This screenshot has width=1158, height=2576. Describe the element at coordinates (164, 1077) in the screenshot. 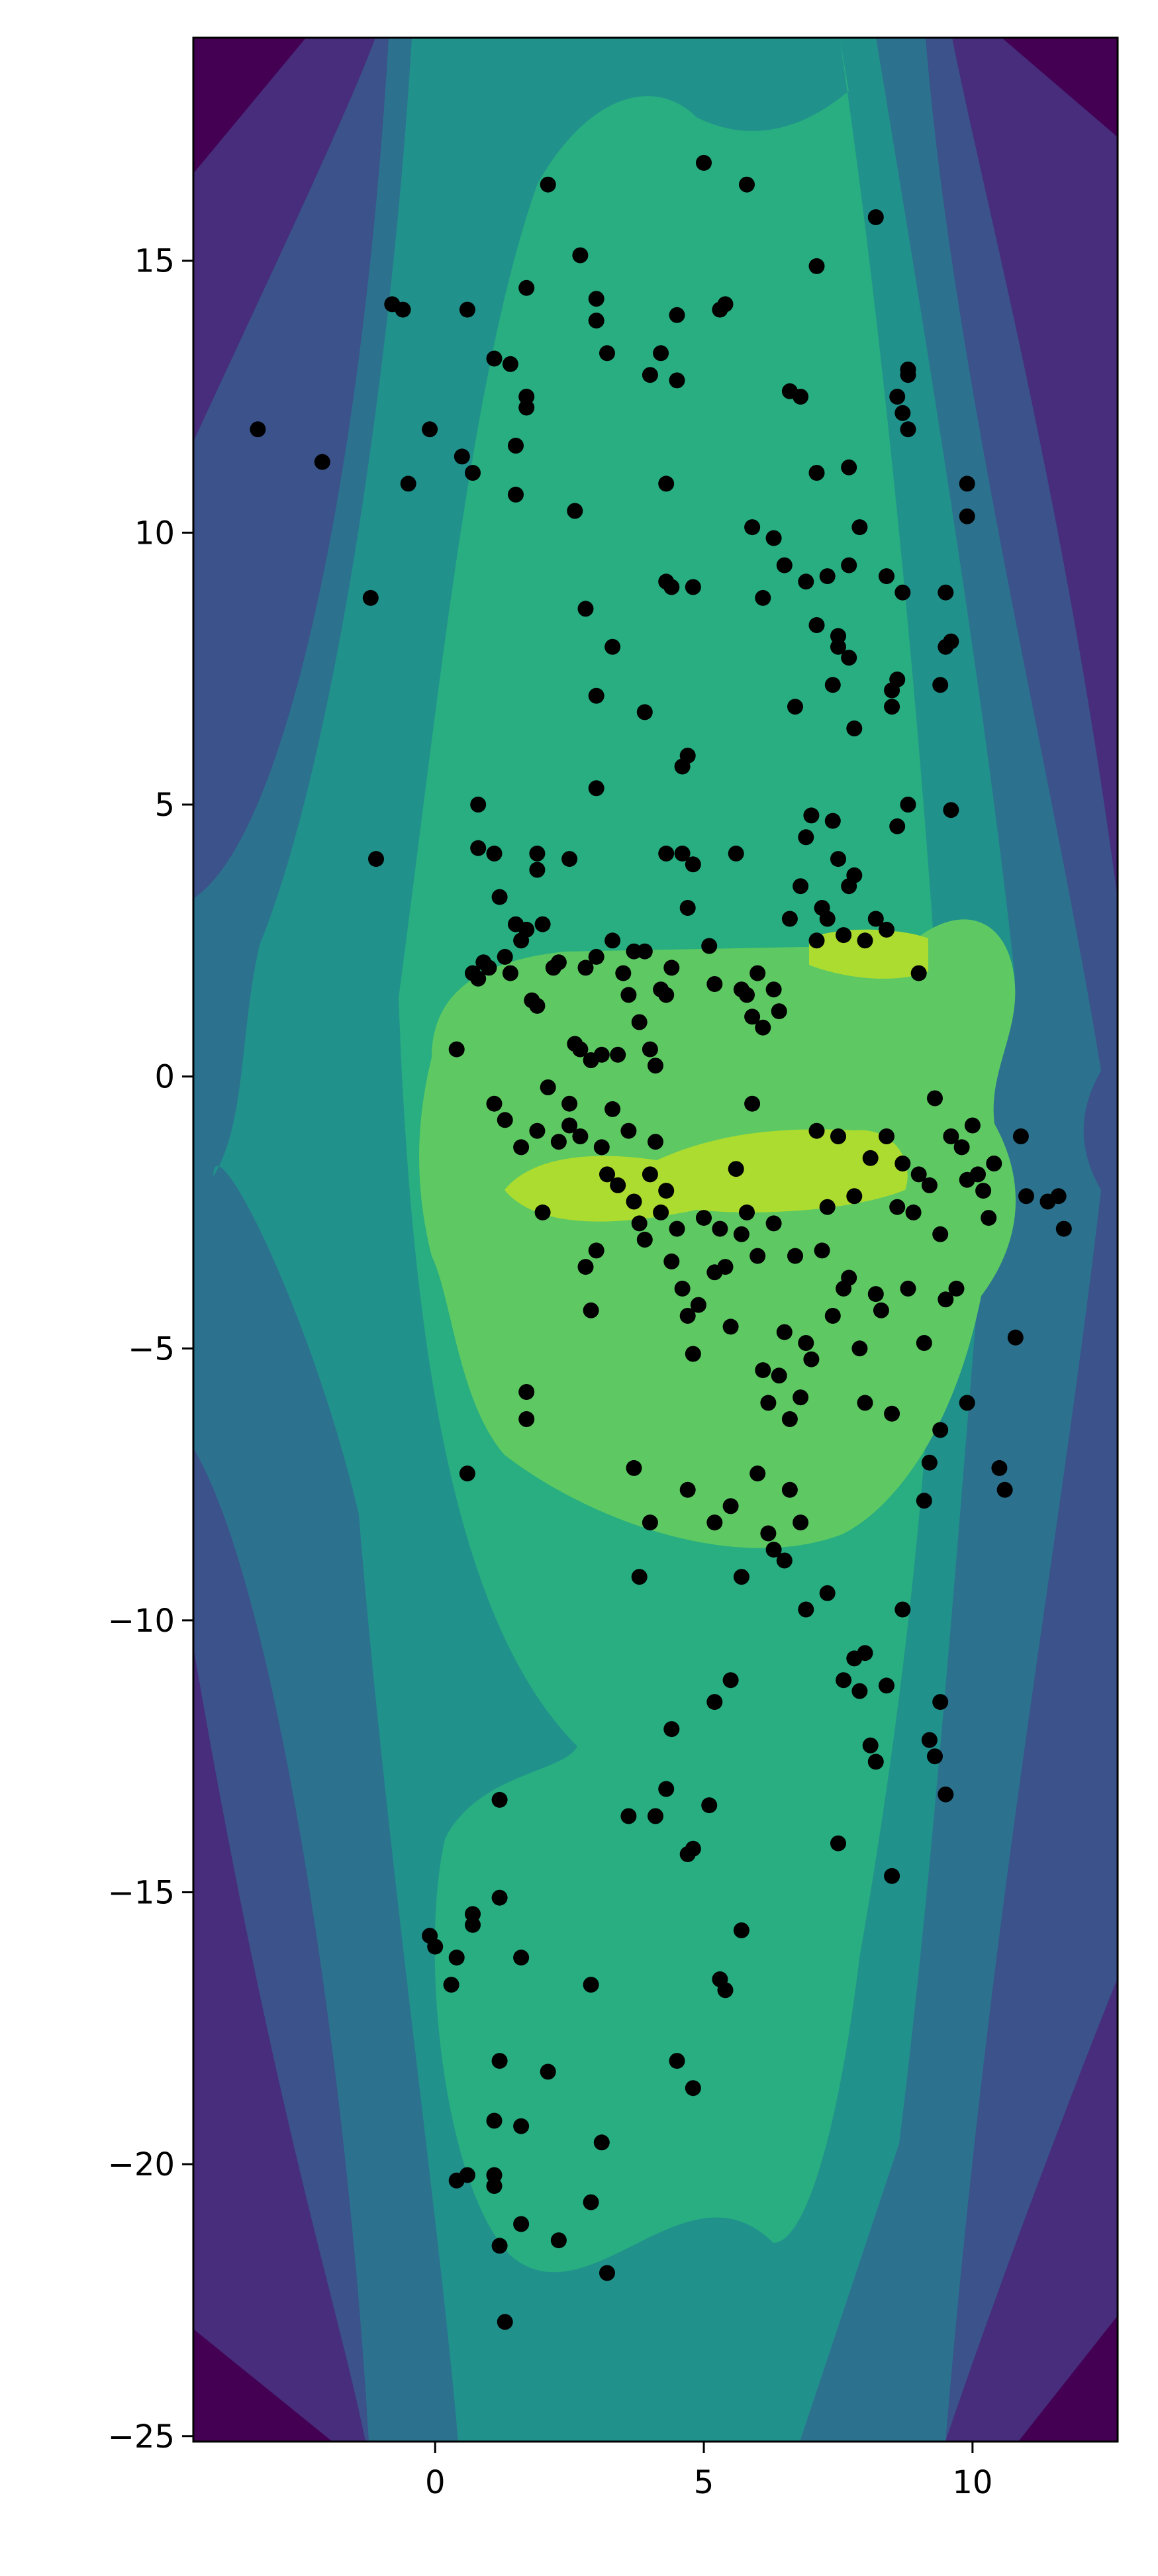

I see `y-tick-label: 0` at that location.